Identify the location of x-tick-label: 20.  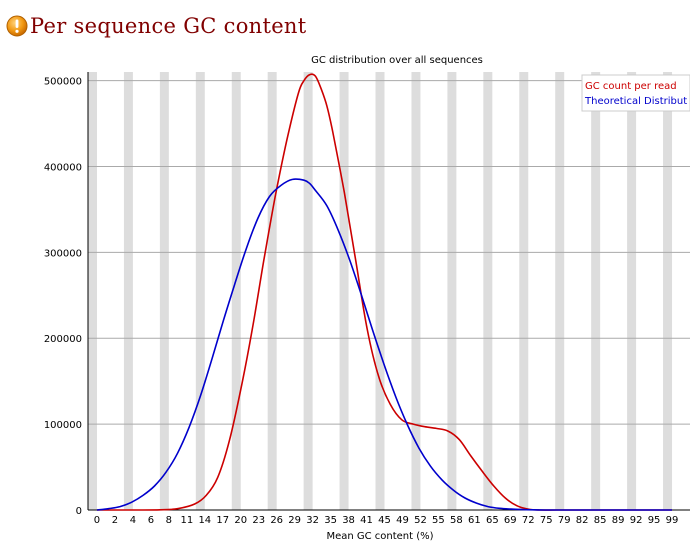
(240, 520).